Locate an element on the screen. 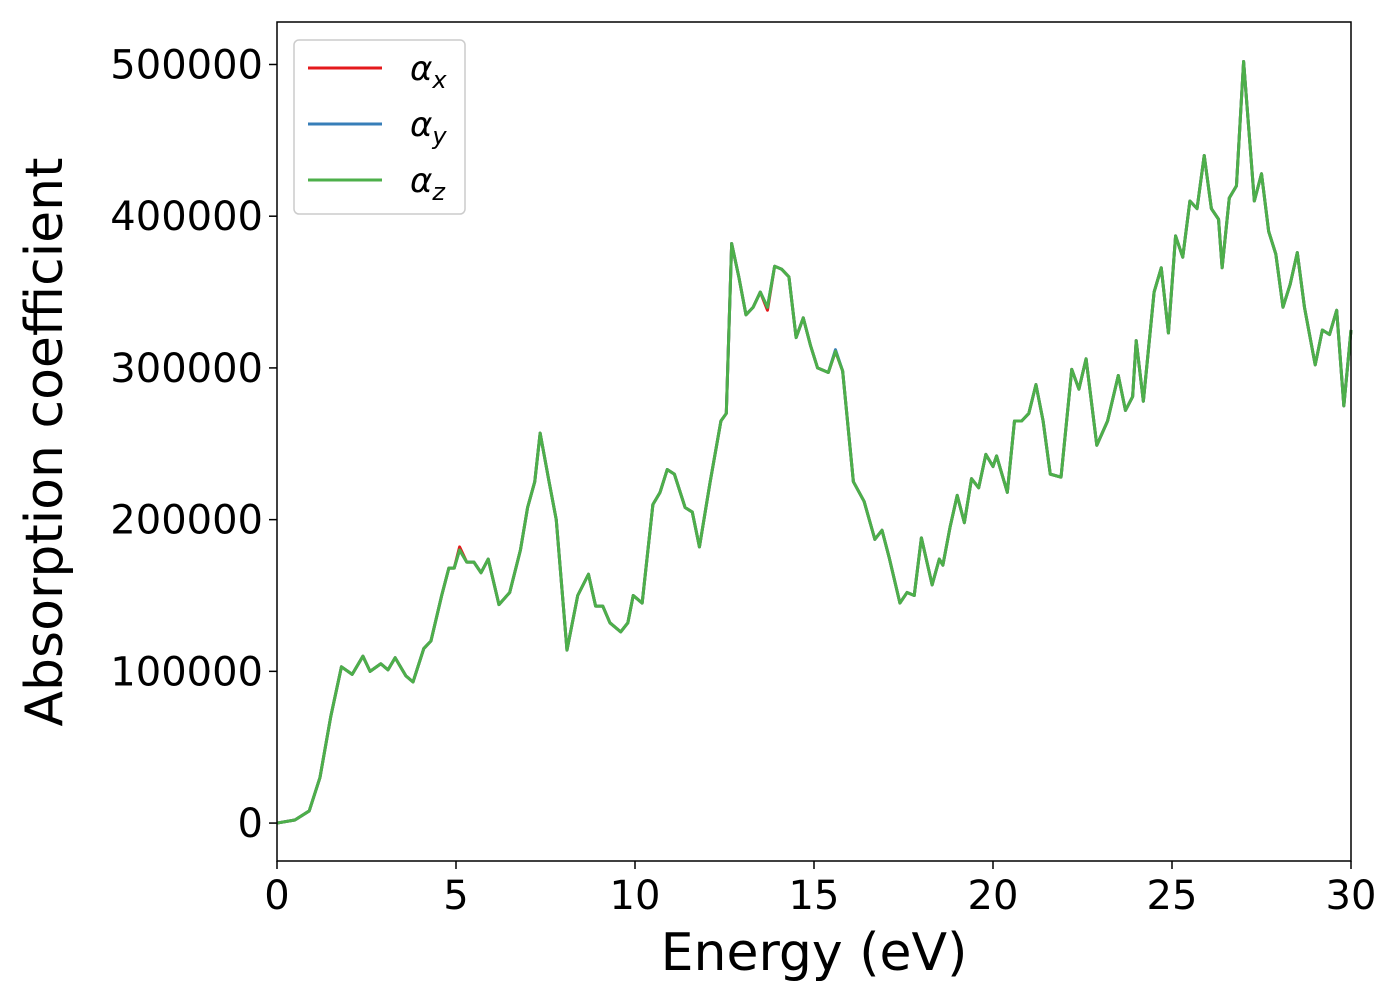 This screenshot has height=1000, width=1400. y-tick-label: 500000 is located at coordinates (186, 65).